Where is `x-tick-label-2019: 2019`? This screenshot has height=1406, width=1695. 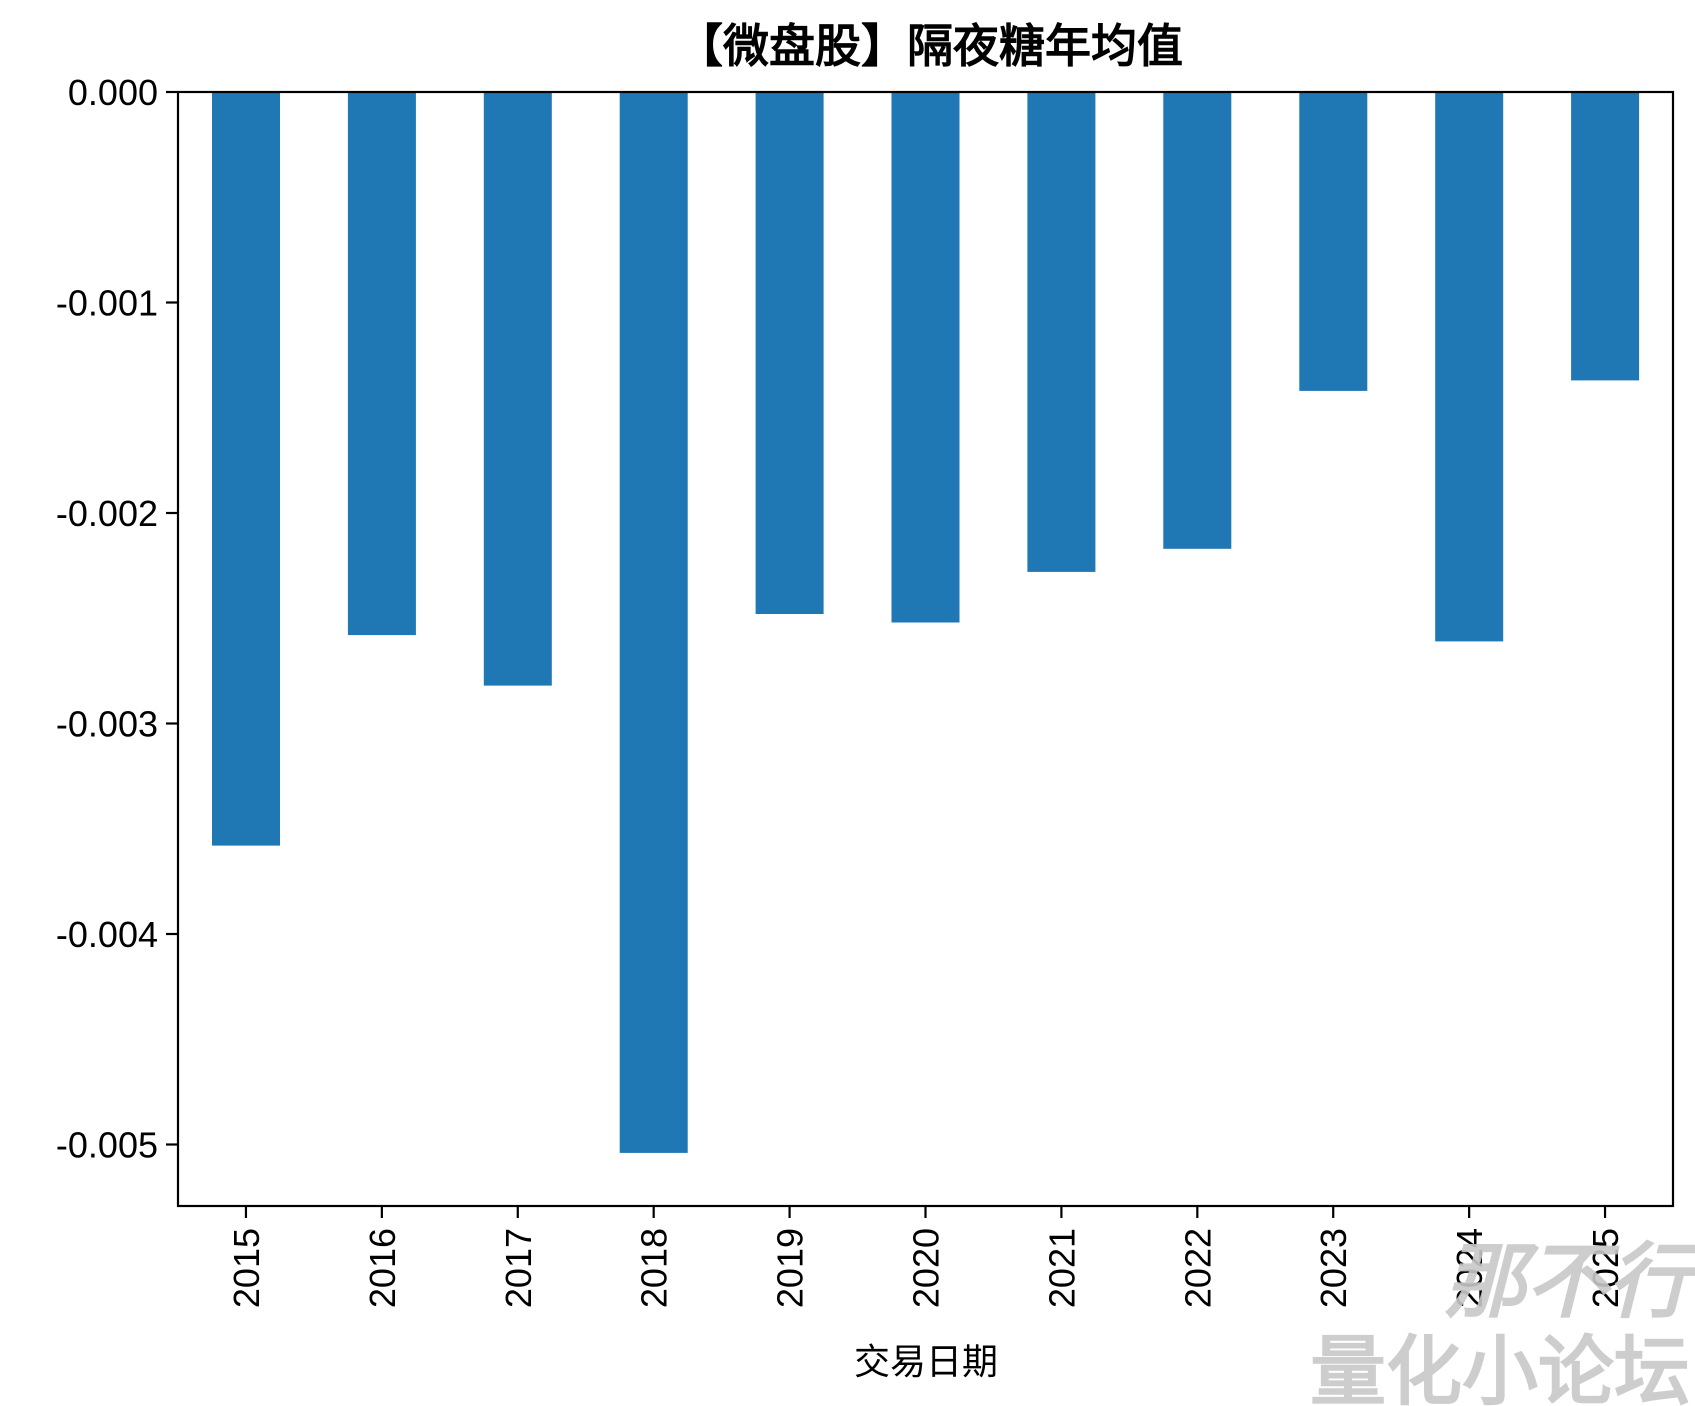
x-tick-label-2019: 2019 is located at coordinates (790, 1268).